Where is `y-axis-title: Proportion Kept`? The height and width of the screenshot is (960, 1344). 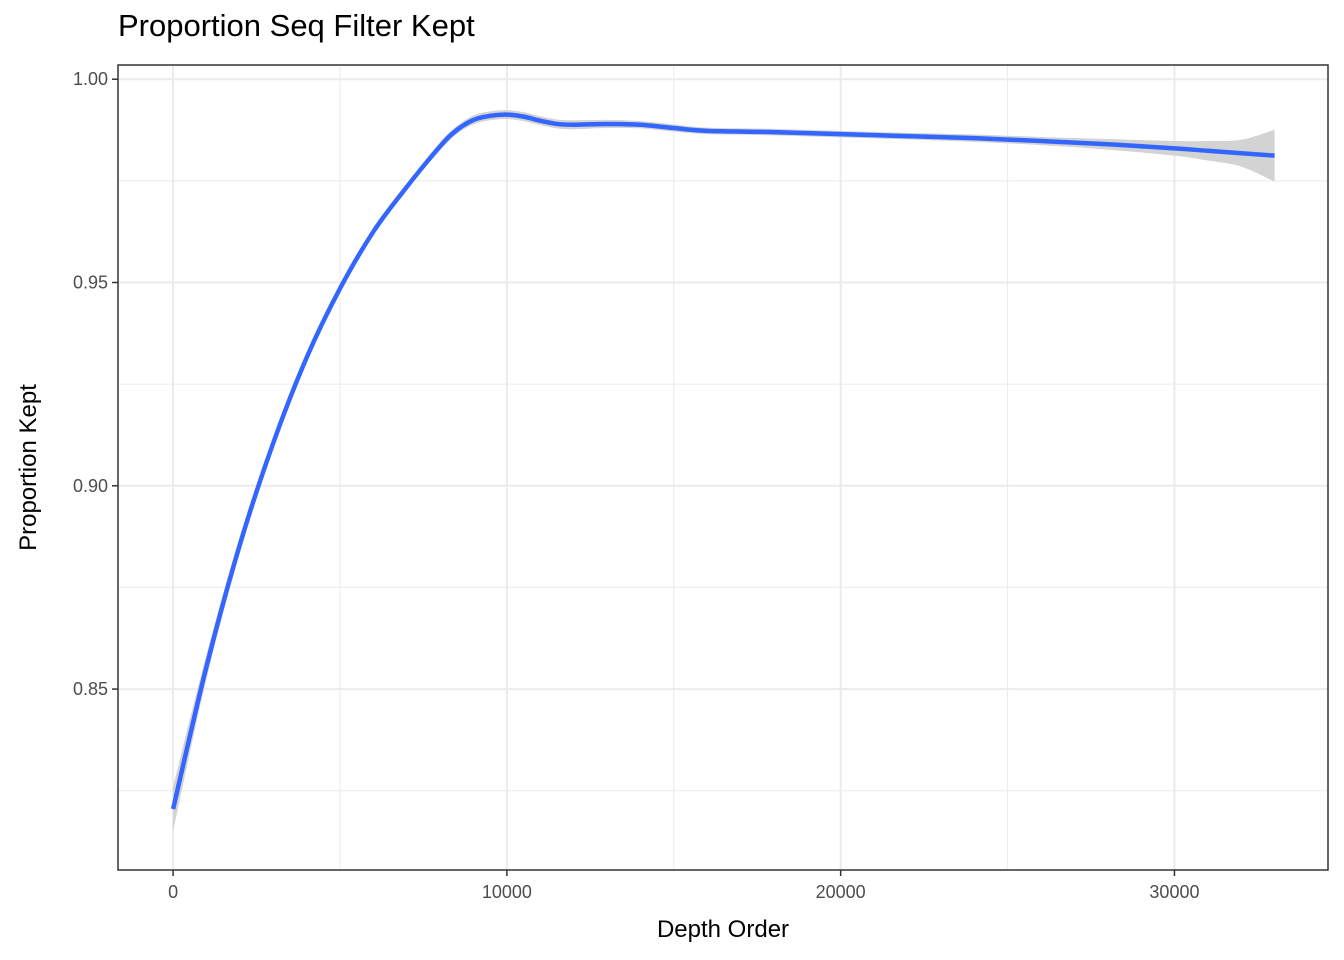
y-axis-title: Proportion Kept is located at coordinates (28, 467).